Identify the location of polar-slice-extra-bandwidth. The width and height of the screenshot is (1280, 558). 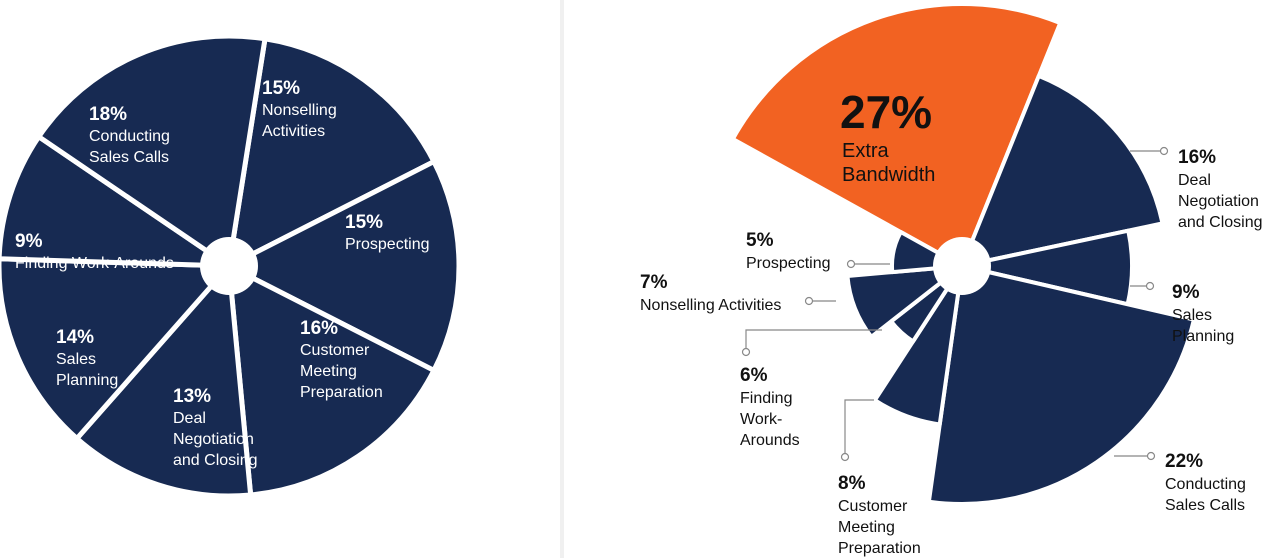
(896, 135).